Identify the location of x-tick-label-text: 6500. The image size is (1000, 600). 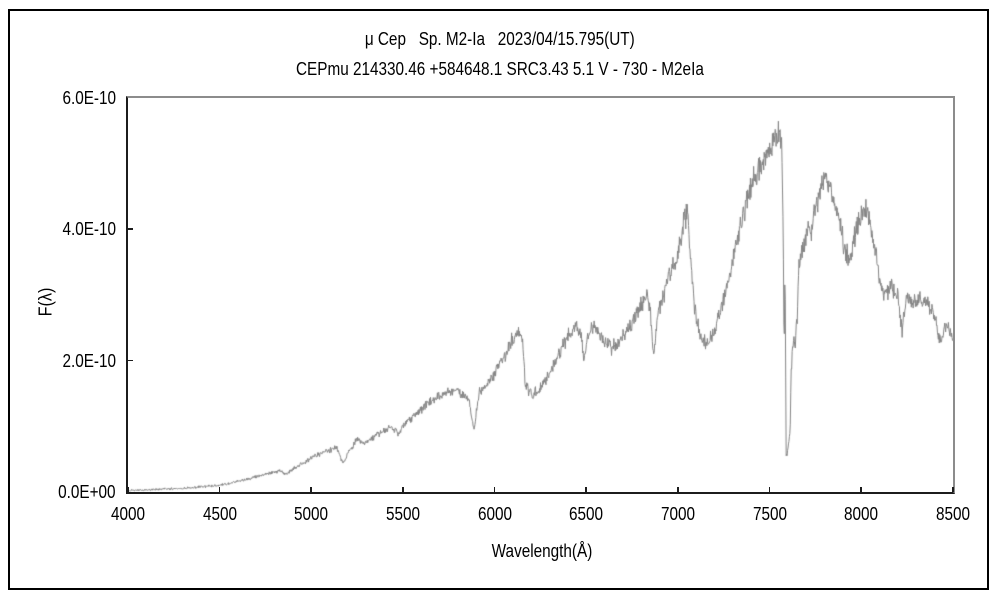
(586, 514).